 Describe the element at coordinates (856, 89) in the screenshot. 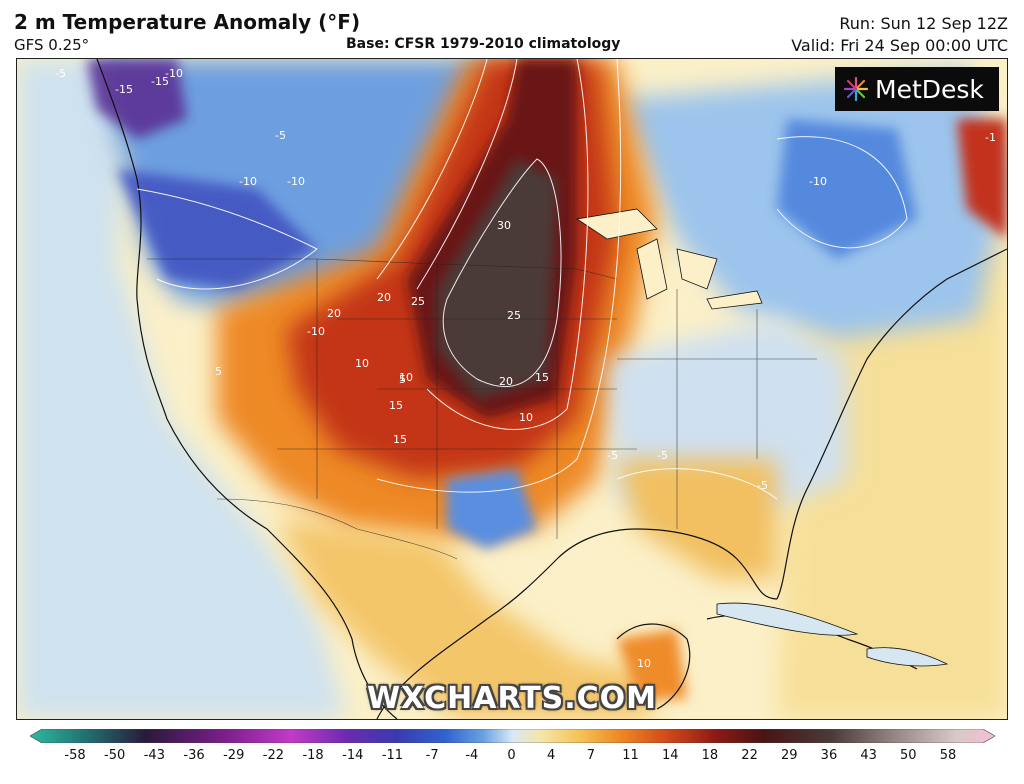

I see `metdesk-logo-icon` at that location.